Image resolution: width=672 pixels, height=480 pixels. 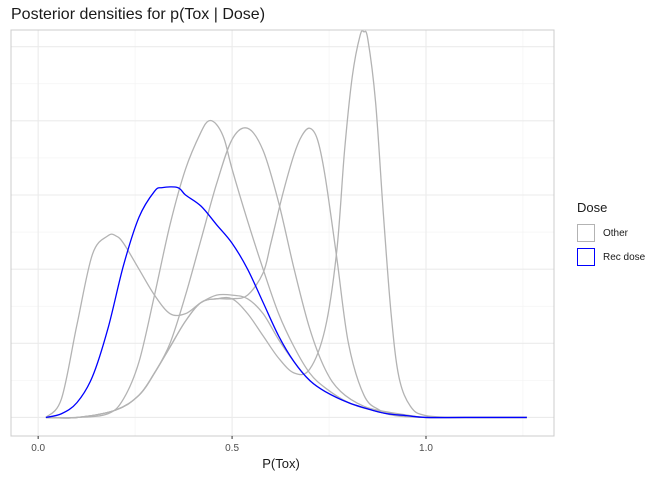 I want to click on legend-key-other, so click(x=586, y=233).